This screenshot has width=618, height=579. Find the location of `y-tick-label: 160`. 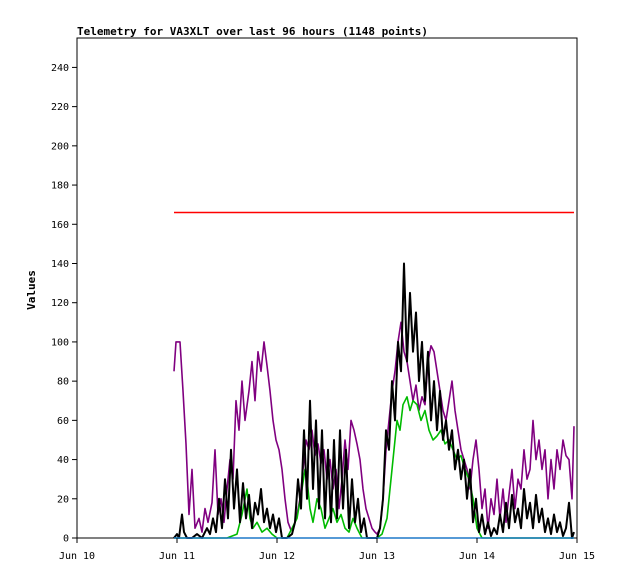

y-tick-label: 160 is located at coordinates (60, 225).